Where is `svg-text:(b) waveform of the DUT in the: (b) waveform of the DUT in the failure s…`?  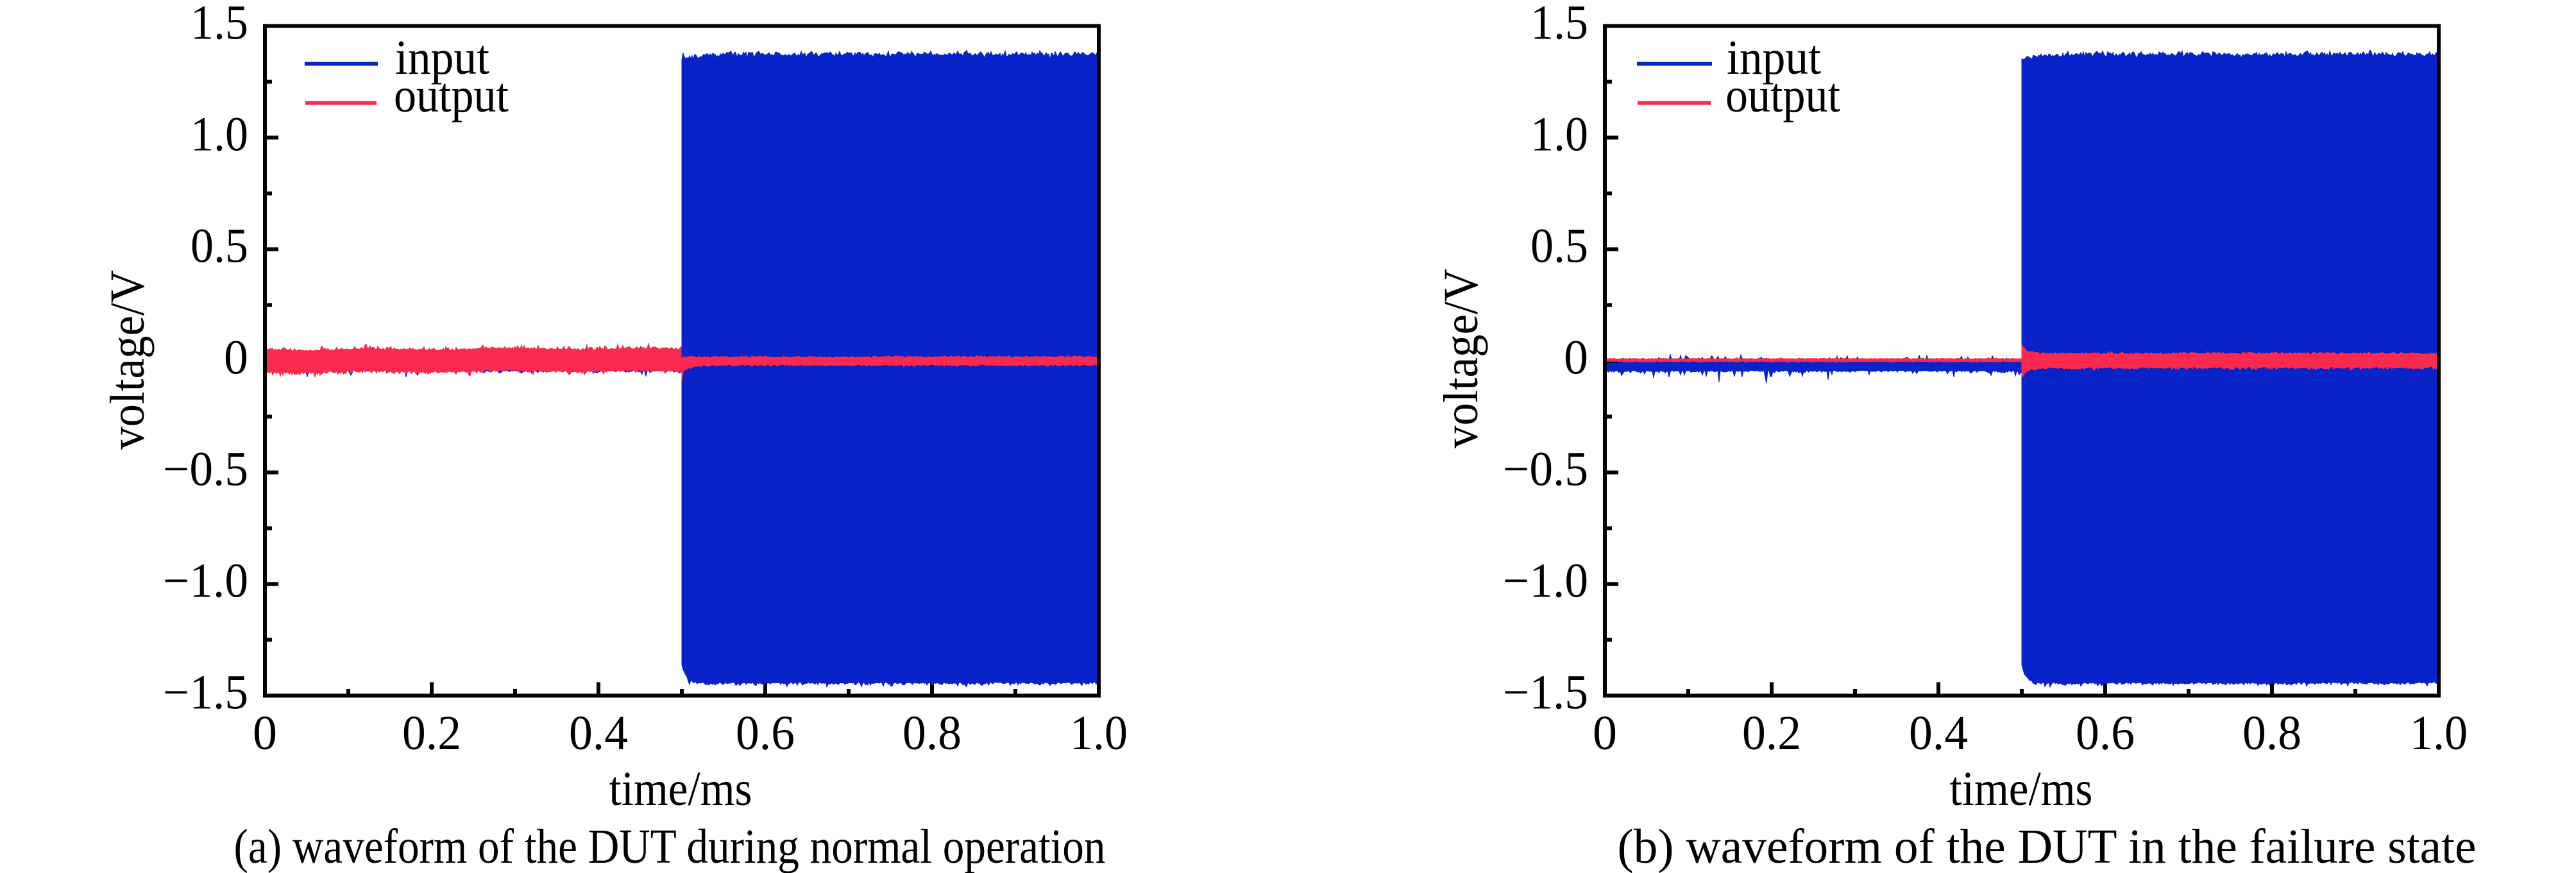
svg-text:(b) waveform of the DUT in the: (b) waveform of the DUT in the failure s… is located at coordinates (2047, 846).